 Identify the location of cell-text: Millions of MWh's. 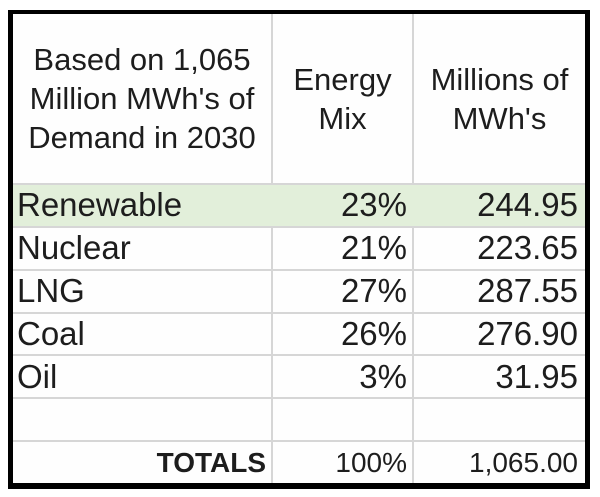
(499, 98).